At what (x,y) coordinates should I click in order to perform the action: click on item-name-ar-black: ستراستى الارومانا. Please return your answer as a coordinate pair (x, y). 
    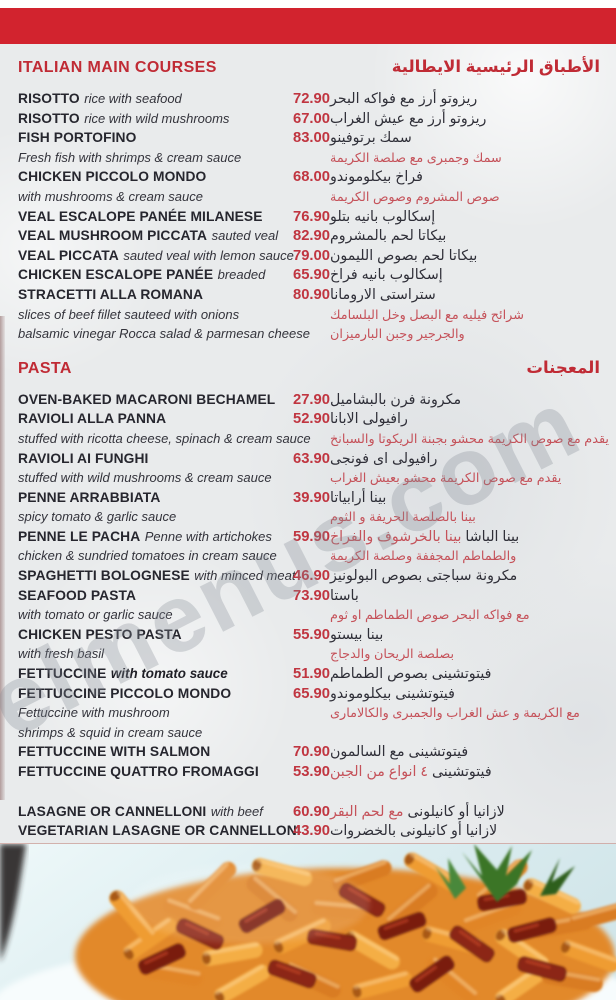
    Looking at the image, I should click on (383, 294).